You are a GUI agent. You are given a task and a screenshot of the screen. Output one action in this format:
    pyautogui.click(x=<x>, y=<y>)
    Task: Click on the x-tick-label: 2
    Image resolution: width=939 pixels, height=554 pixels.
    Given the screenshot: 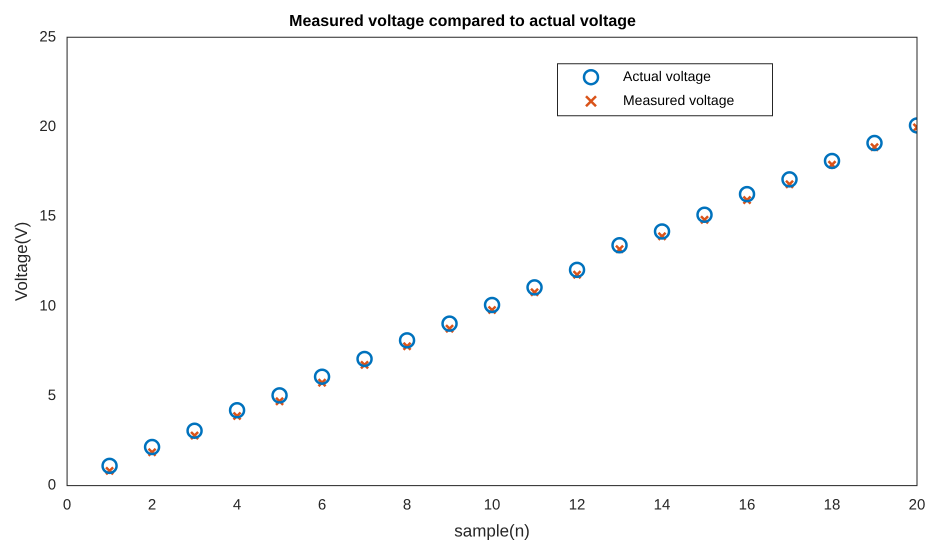 What is the action you would take?
    pyautogui.click(x=152, y=505)
    